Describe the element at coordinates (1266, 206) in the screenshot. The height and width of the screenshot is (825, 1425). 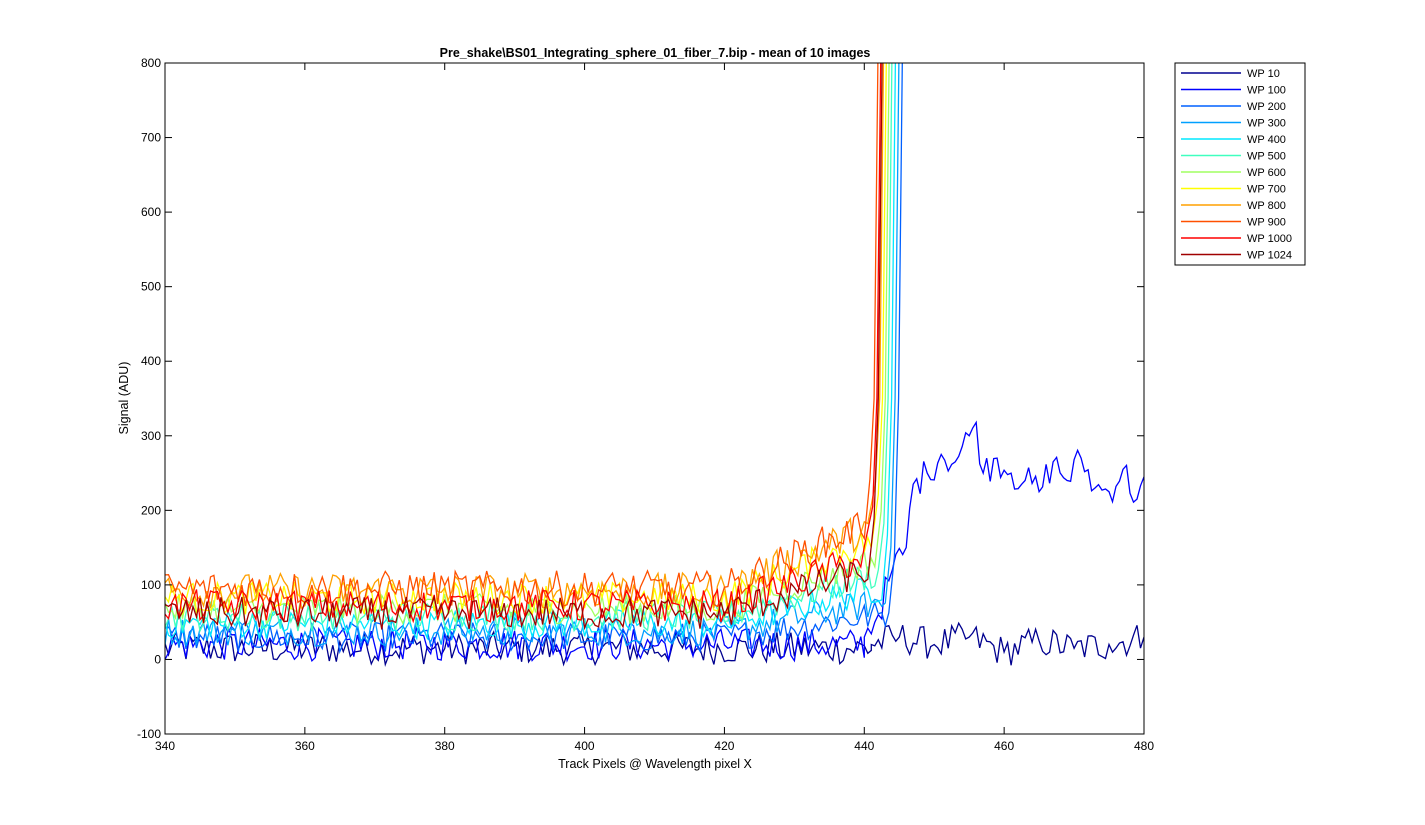
I see `legend-entry: WP 800` at that location.